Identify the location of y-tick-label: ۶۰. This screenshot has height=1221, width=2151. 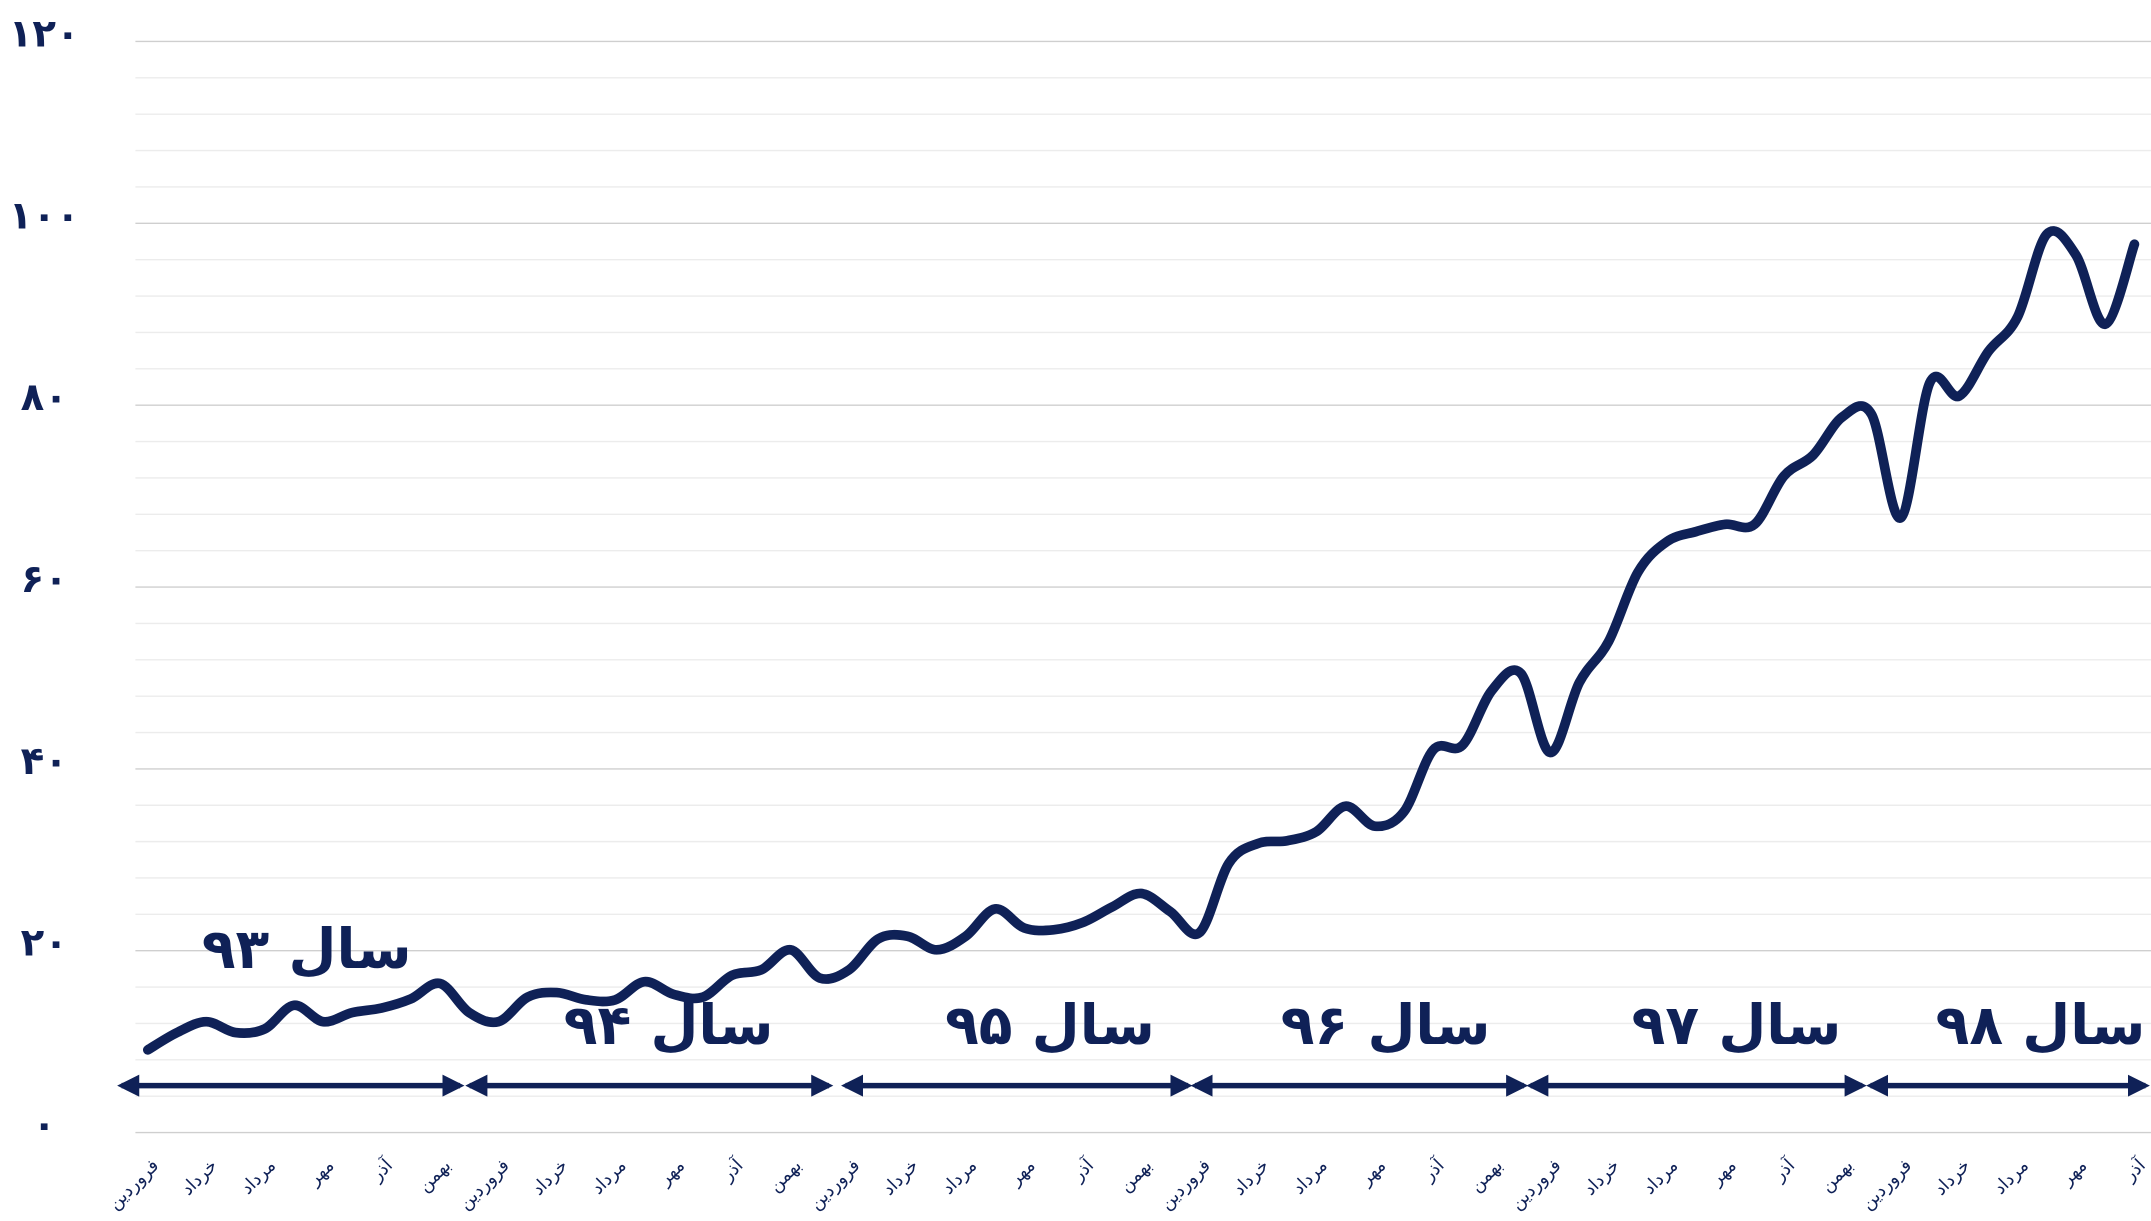
(44, 579).